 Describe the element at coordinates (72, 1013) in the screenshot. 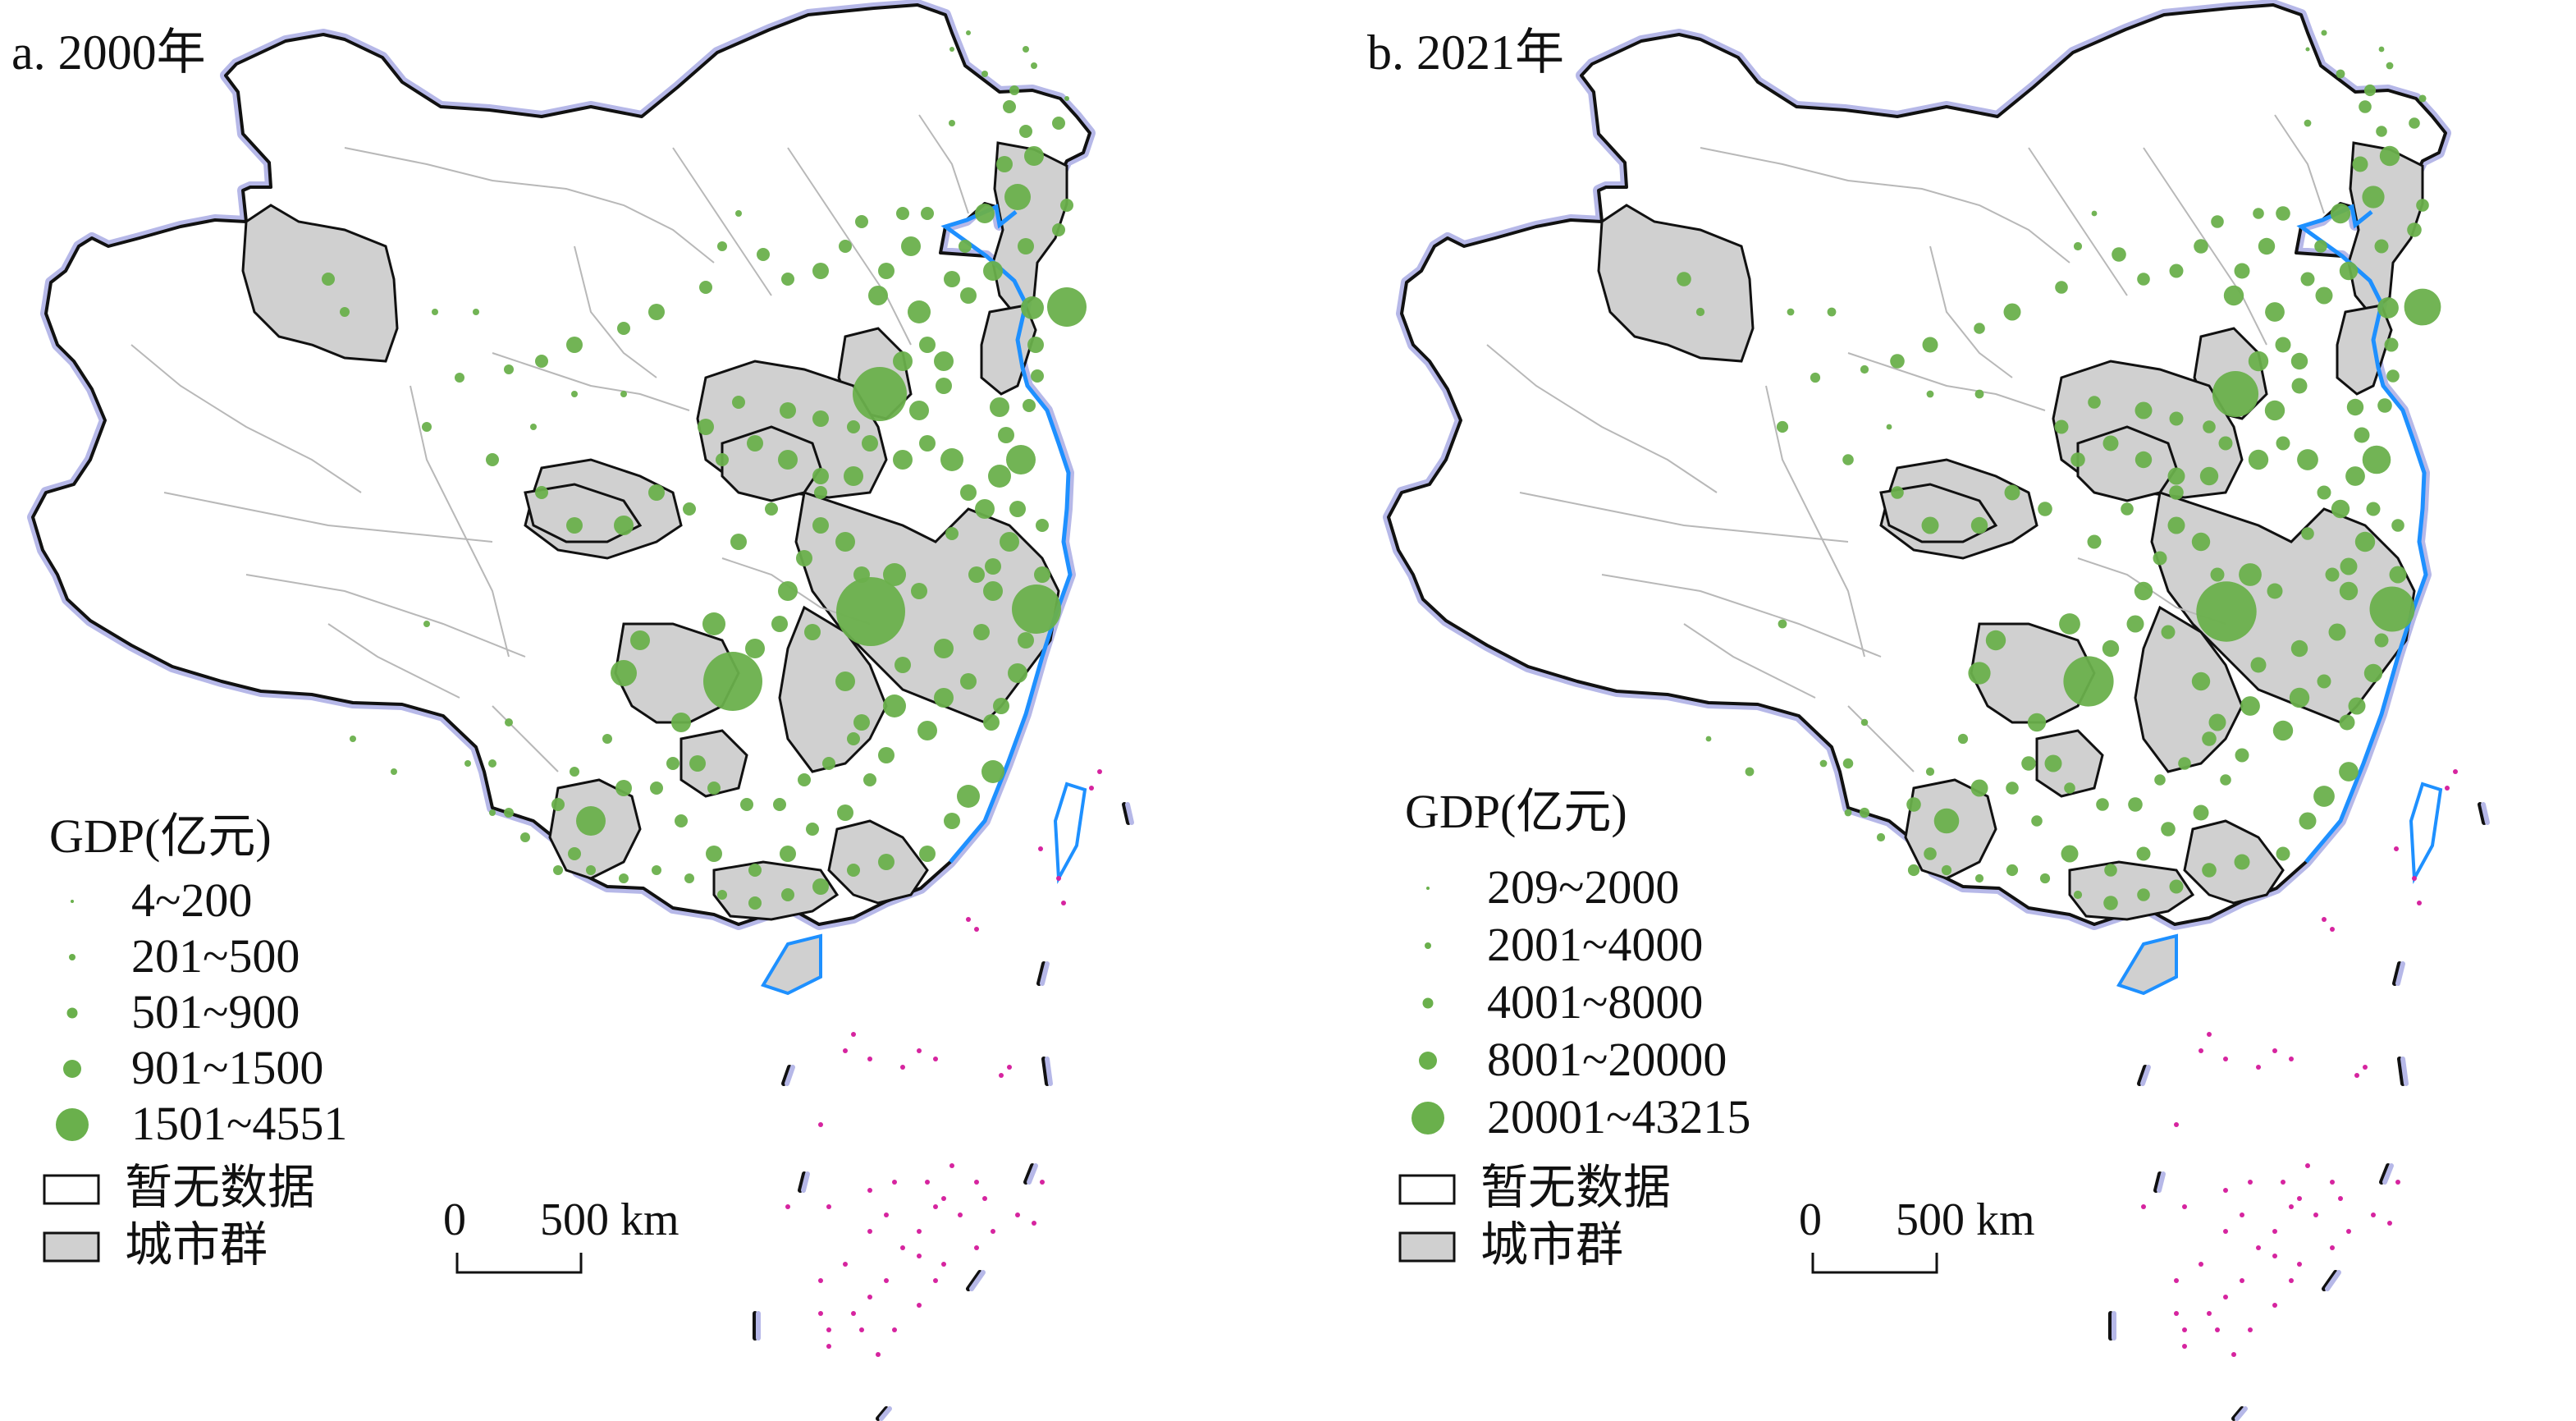

I see `gdp-class-3-symbol` at that location.